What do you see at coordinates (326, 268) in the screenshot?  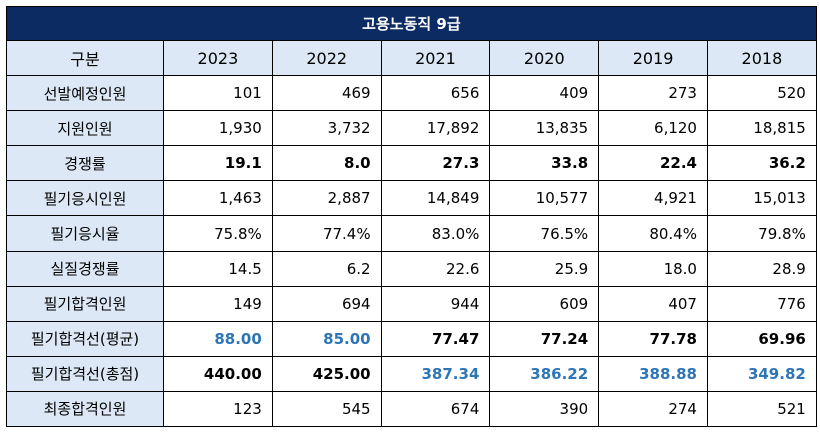 I see `cell: 6.2` at bounding box center [326, 268].